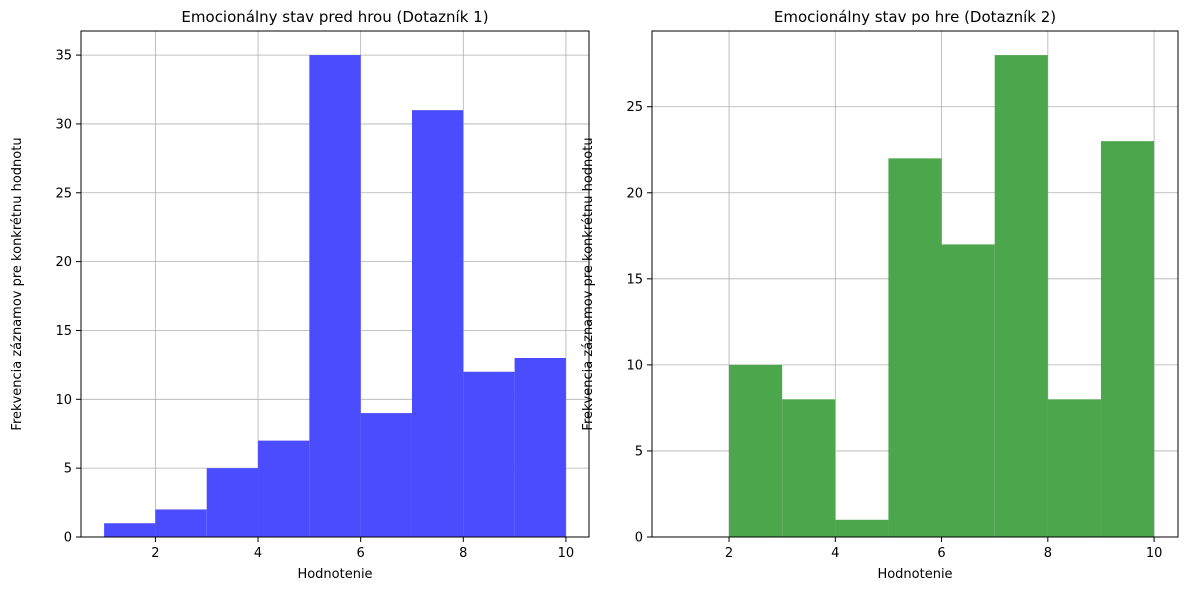 The width and height of the screenshot is (1189, 590). Describe the element at coordinates (63, 124) in the screenshot. I see `y-tick-label-30-before: 30` at that location.